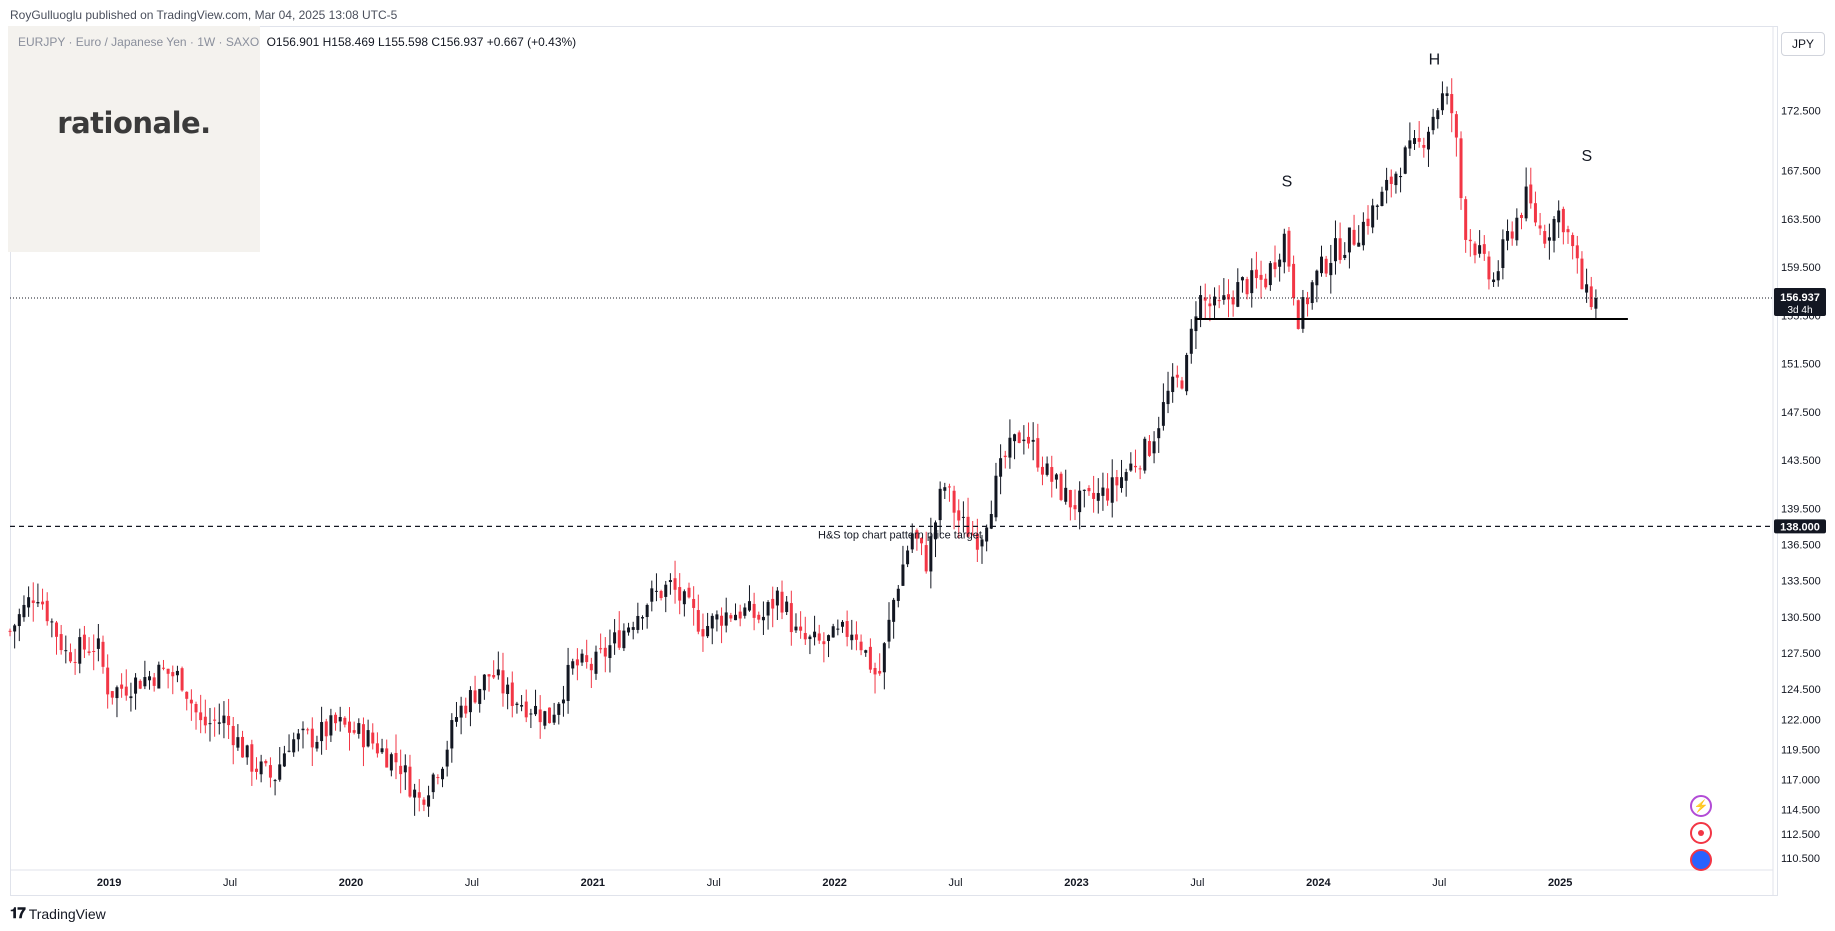 Image resolution: width=1835 pixels, height=931 pixels. I want to click on price-tick-label: 124.500, so click(1801, 690).